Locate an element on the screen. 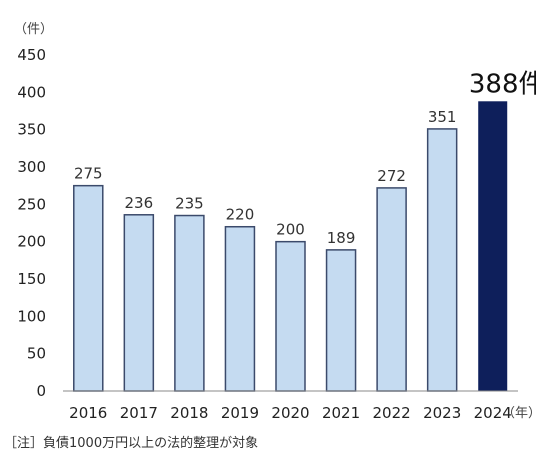 Image resolution: width=536 pixels, height=463 pixels. y-tick-label: 300 is located at coordinates (31, 167).